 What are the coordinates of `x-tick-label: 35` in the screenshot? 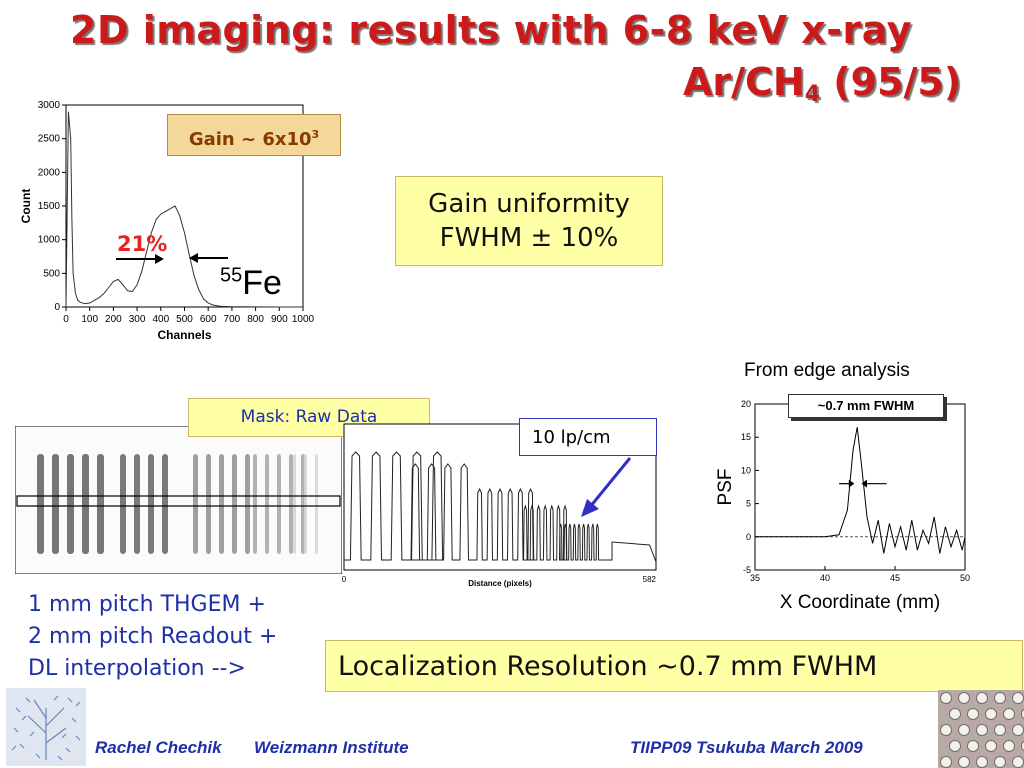 It's located at (755, 578).